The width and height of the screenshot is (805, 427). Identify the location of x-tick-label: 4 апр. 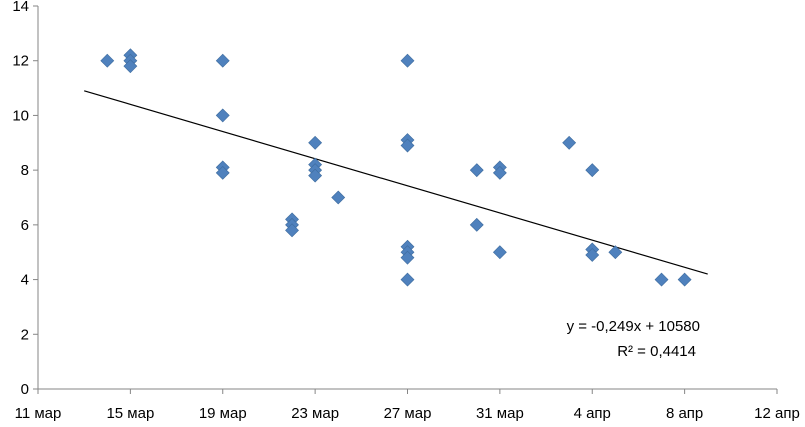
(592, 413).